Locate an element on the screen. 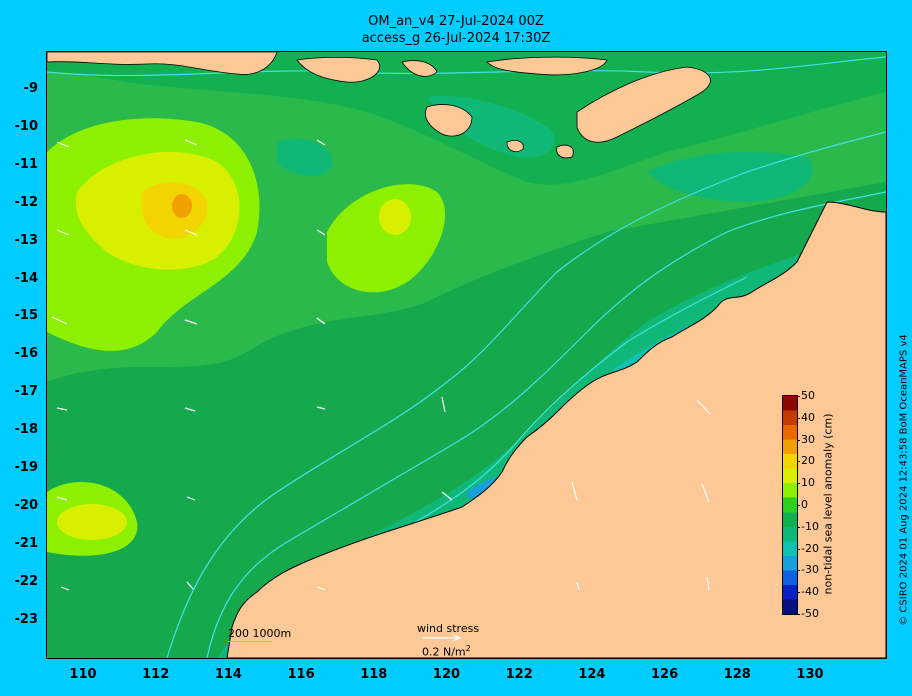  island-sumba is located at coordinates (338, 69).